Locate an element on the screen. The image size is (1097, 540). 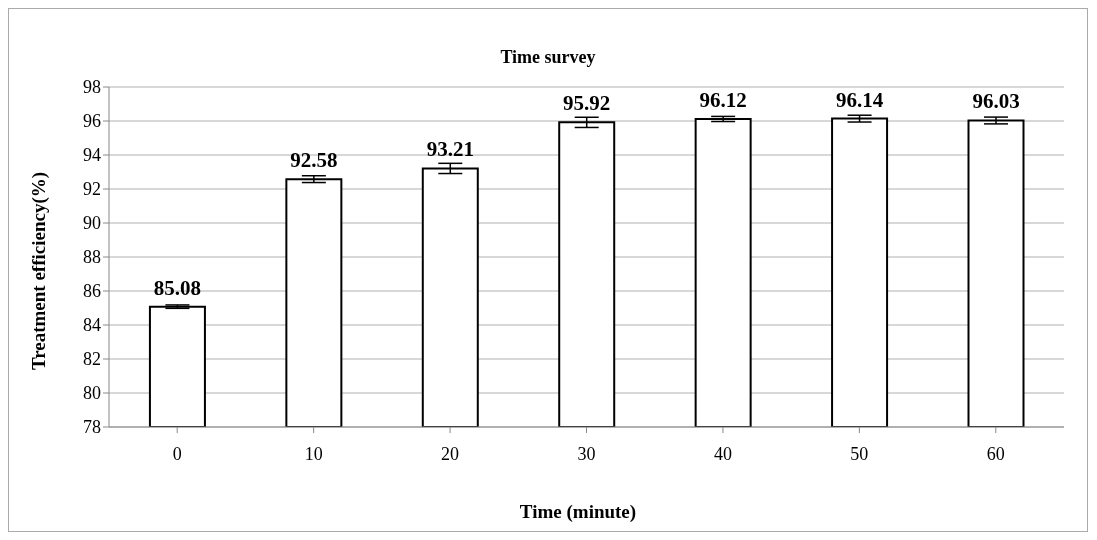
x-tick-label: 60 is located at coordinates (995, 453).